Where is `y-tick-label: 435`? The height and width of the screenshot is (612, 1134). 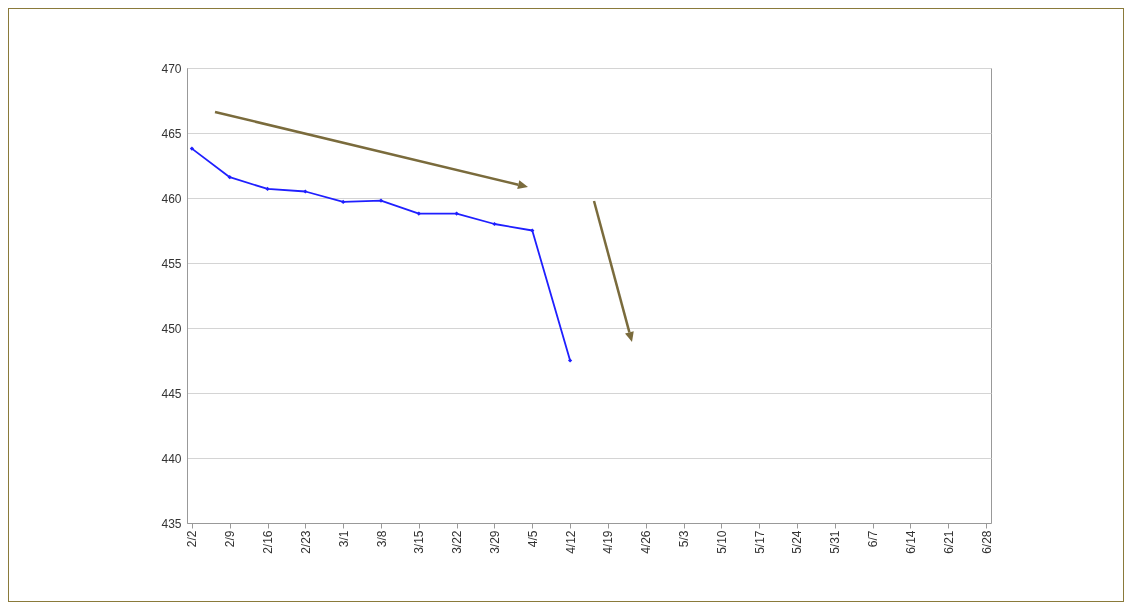
y-tick-label: 435 is located at coordinates (171, 523).